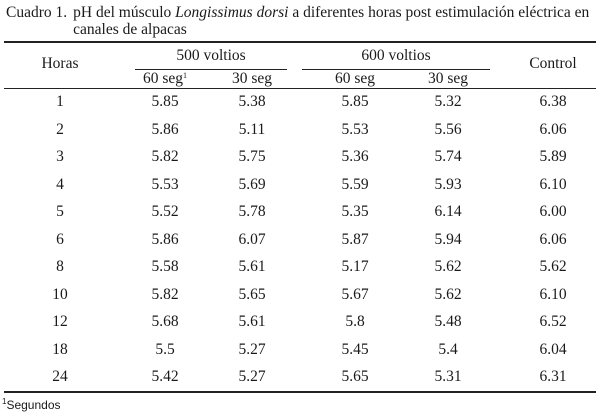  Describe the element at coordinates (448, 184) in the screenshot. I see `cell-600-30: 5.93` at that location.